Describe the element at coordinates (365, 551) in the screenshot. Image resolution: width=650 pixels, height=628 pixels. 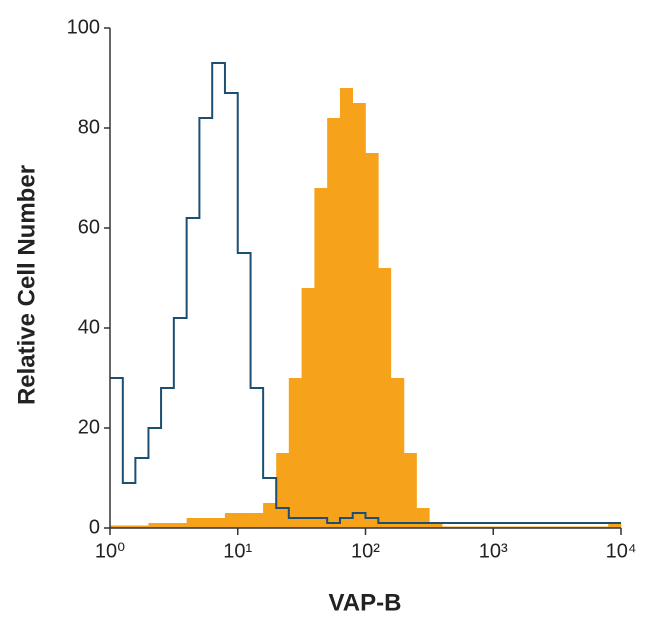
I see `x-tick-label: 10²` at that location.